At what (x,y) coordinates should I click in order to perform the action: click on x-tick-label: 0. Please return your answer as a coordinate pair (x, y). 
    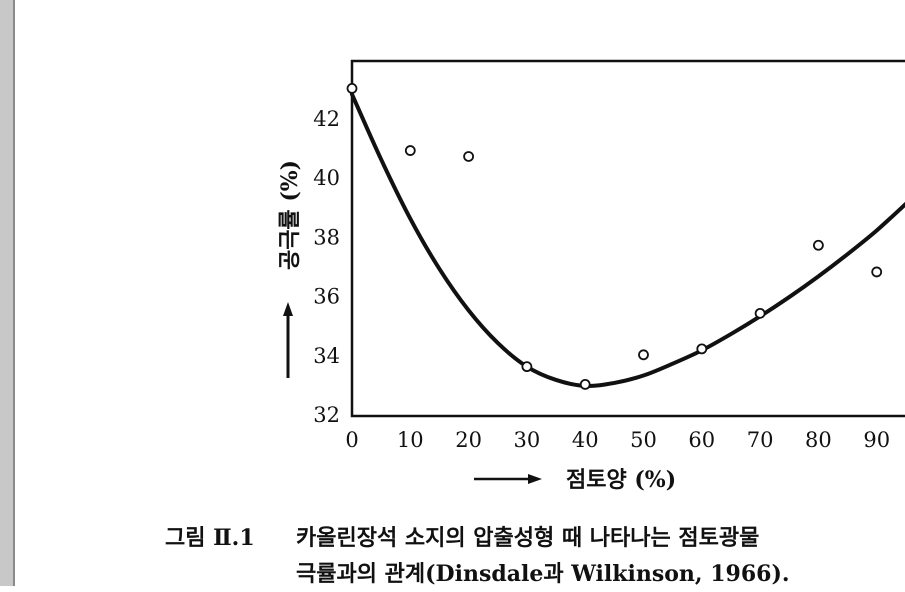
    Looking at the image, I should click on (351, 440).